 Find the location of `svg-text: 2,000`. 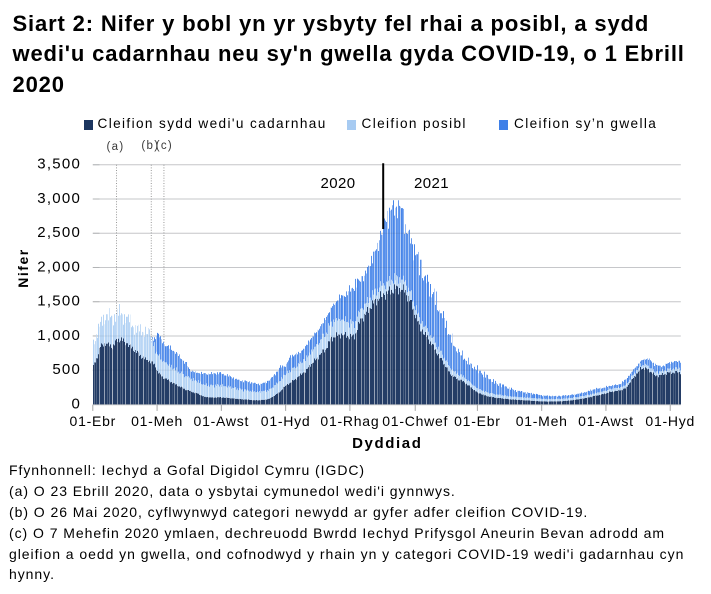

svg-text: 2,000 is located at coordinates (59, 266).